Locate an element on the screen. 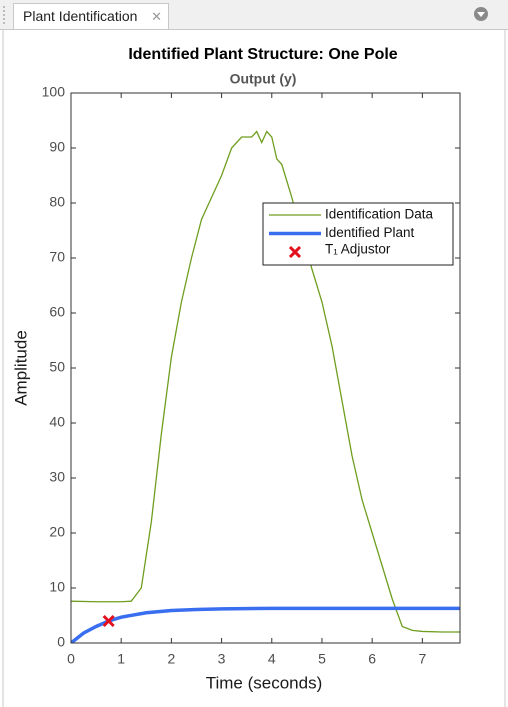 The width and height of the screenshot is (508, 707). x-tick-label: 1 is located at coordinates (121, 659).